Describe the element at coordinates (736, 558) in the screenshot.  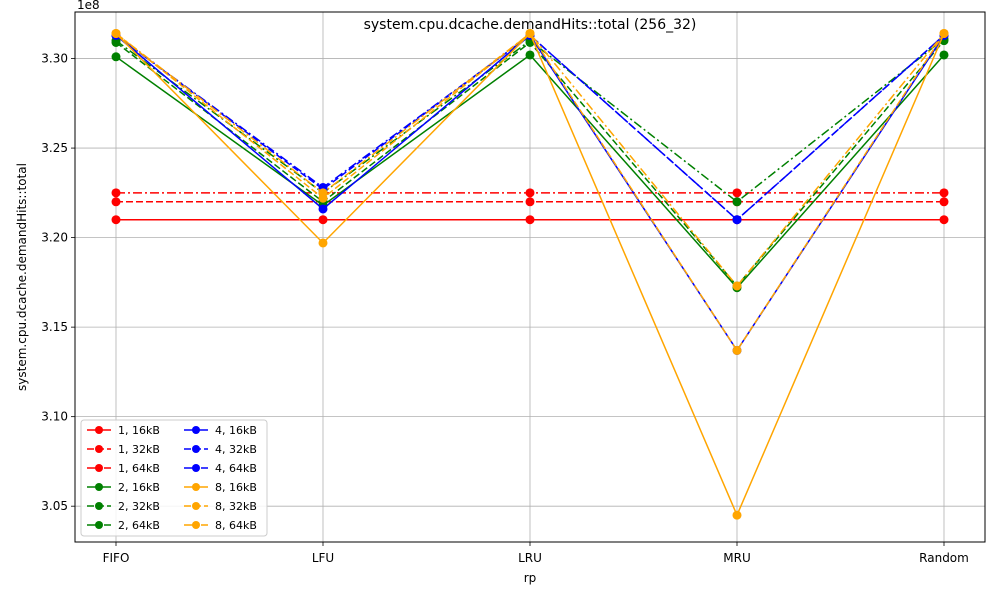
I see `x-tick-label: MRU` at that location.